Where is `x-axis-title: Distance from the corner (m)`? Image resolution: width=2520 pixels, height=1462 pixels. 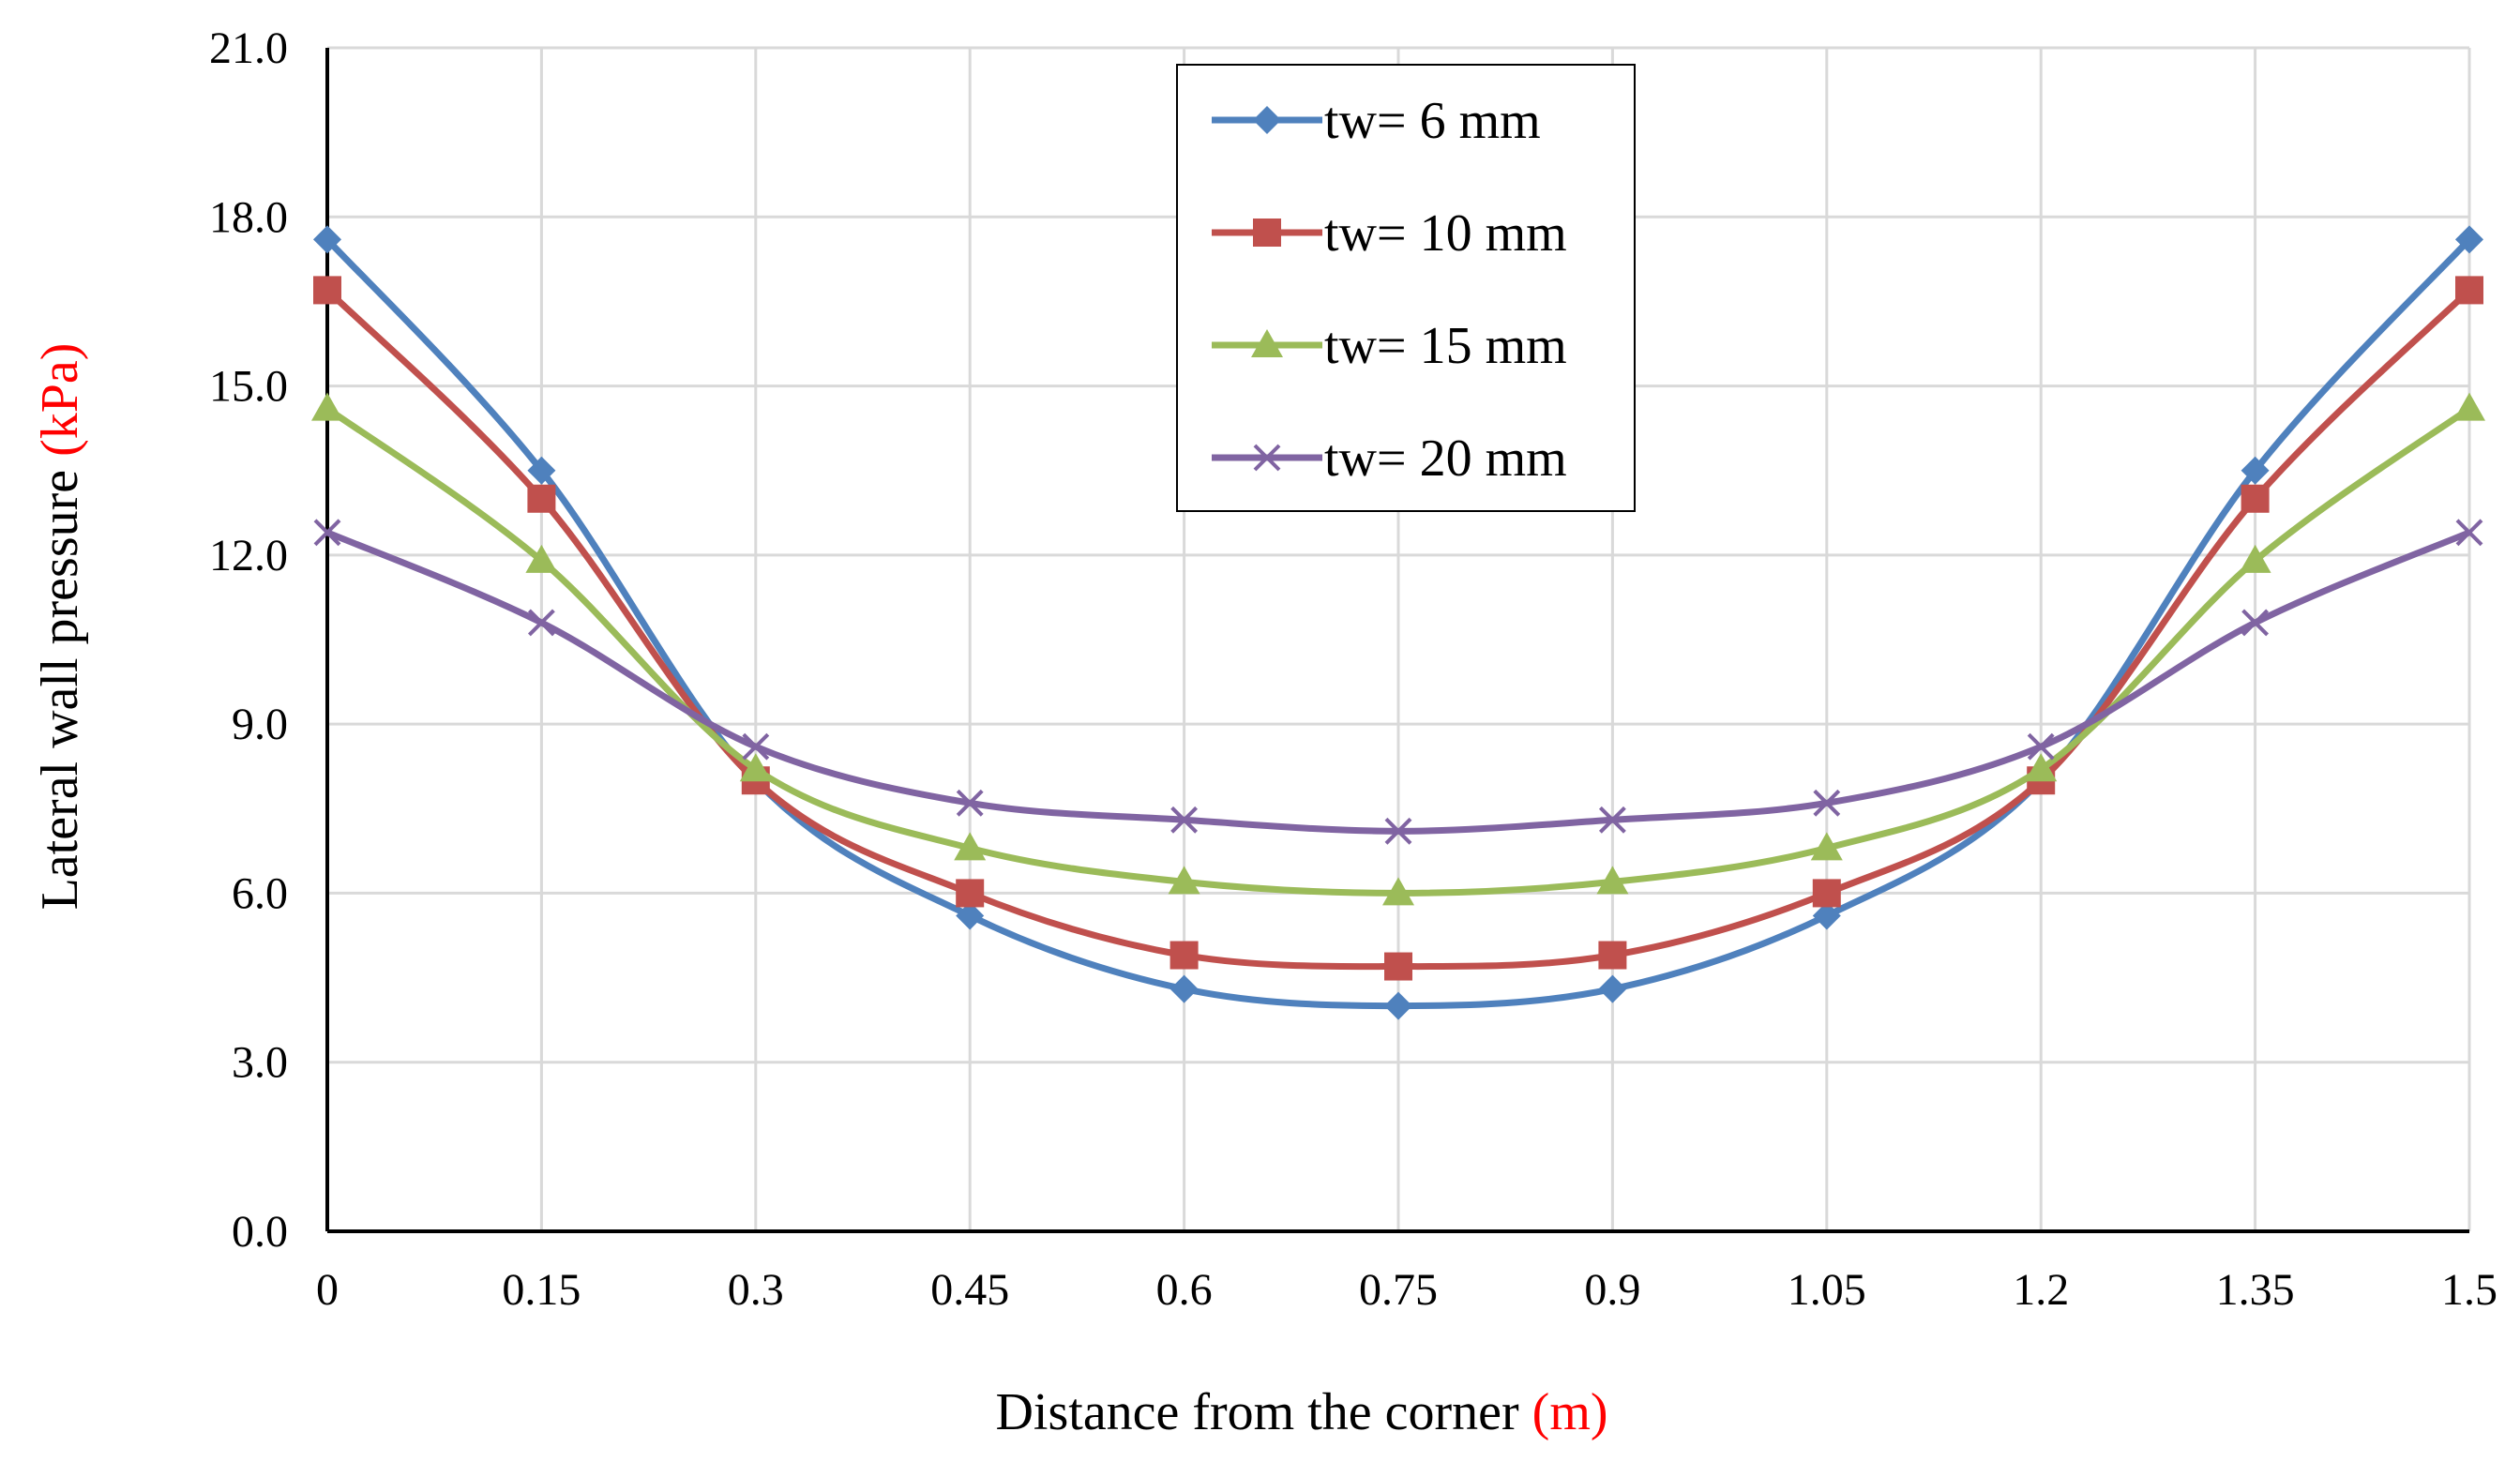 x-axis-title: Distance from the corner (m) is located at coordinates (1301, 1412).